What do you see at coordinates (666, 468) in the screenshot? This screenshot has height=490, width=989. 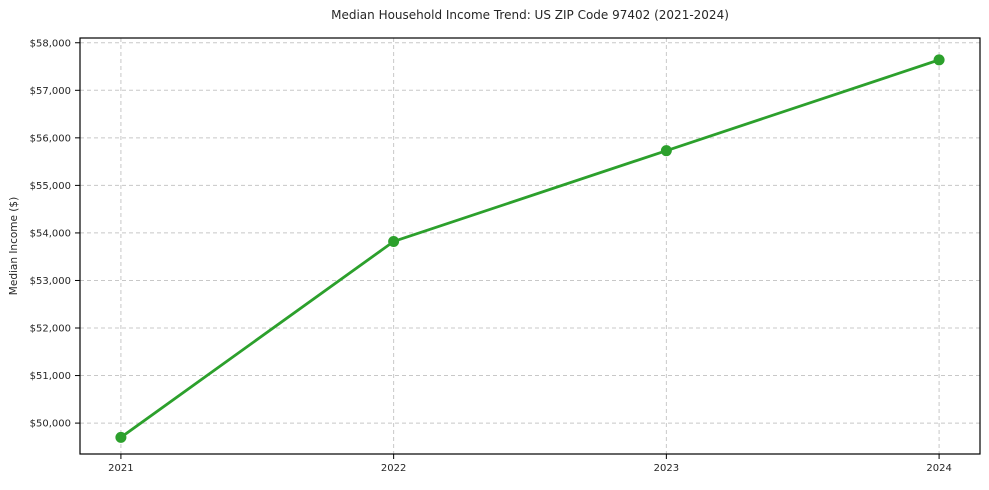 I see `x-tick-label: 2023` at bounding box center [666, 468].